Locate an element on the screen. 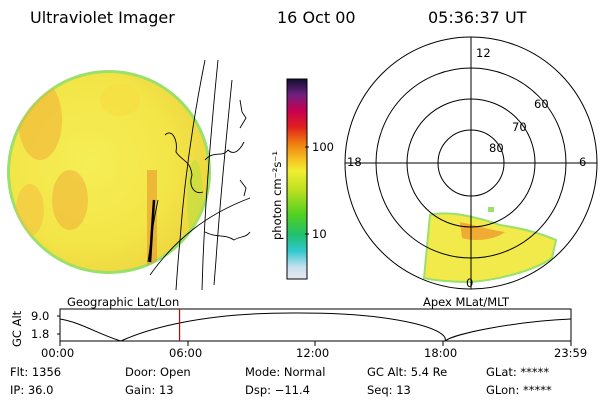 The width and height of the screenshot is (600, 400). colorbar-unit-label: photon cm⁻²s⁻¹ is located at coordinates (277, 195).